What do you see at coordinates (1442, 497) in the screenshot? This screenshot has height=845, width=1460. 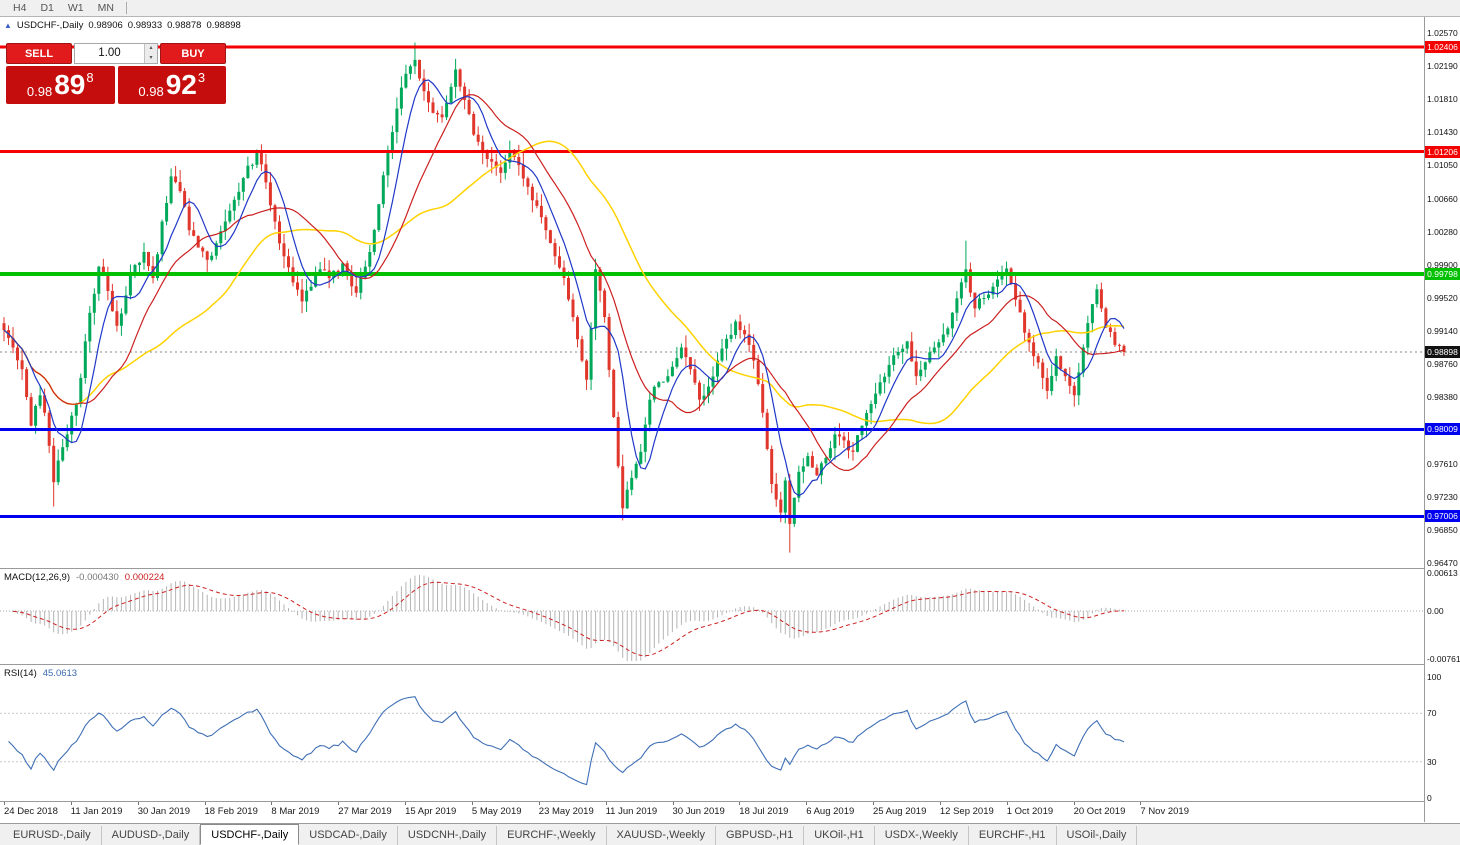 I see `price-axis-label: 0.97230` at bounding box center [1442, 497].